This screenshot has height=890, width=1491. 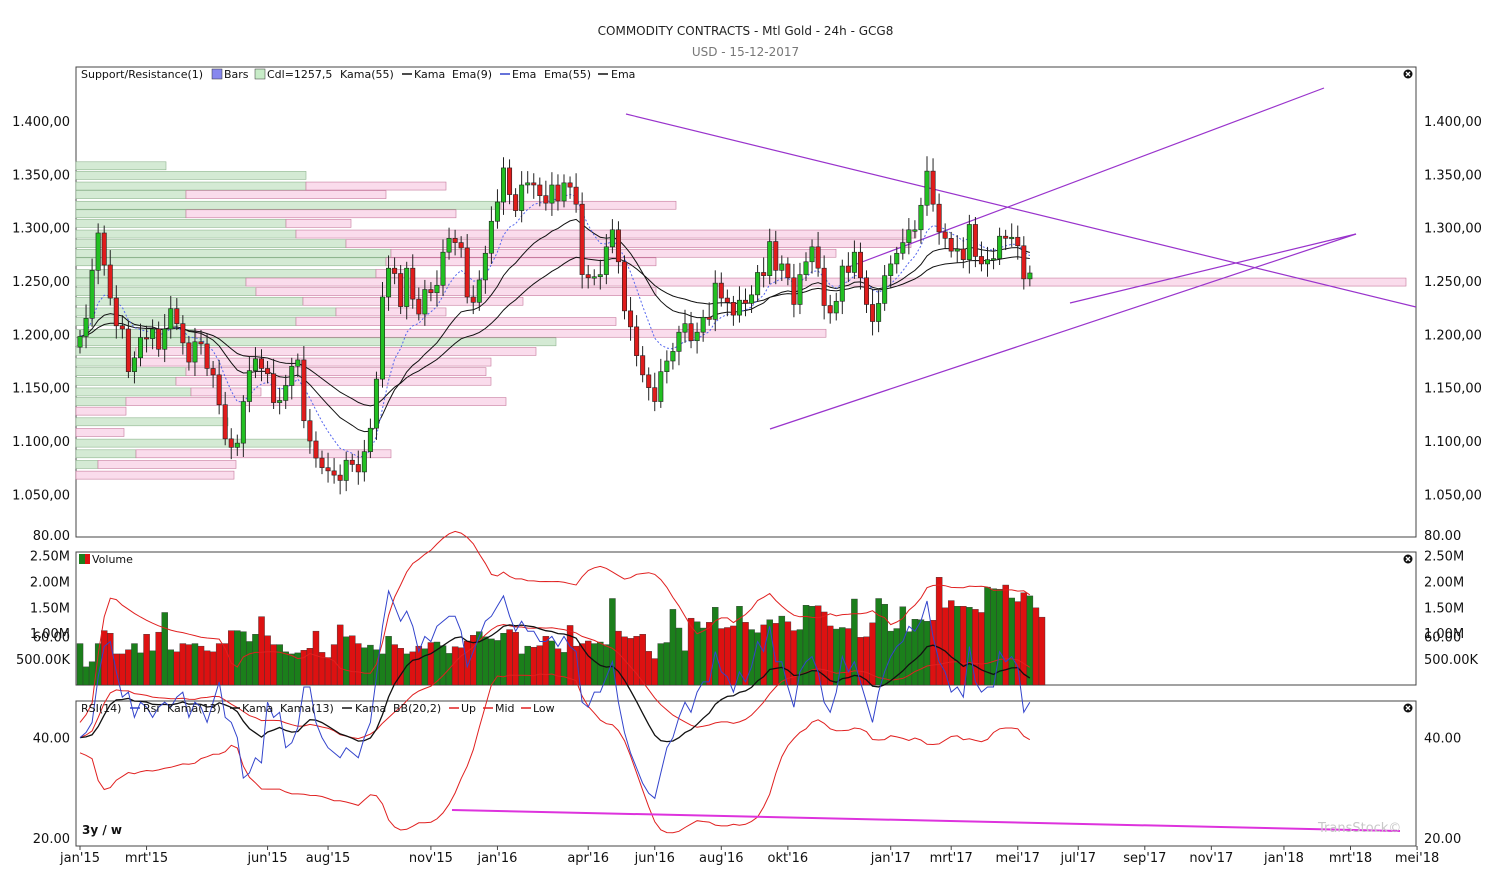 I want to click on x-tick-label: apr'16, so click(x=588, y=858).